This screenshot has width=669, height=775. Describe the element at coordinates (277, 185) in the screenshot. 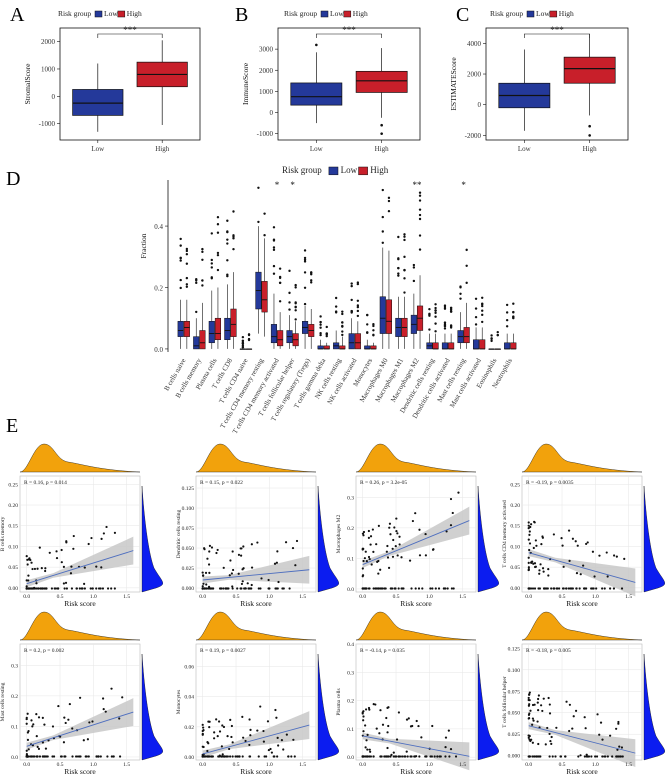

I see `significance-label: *` at that location.